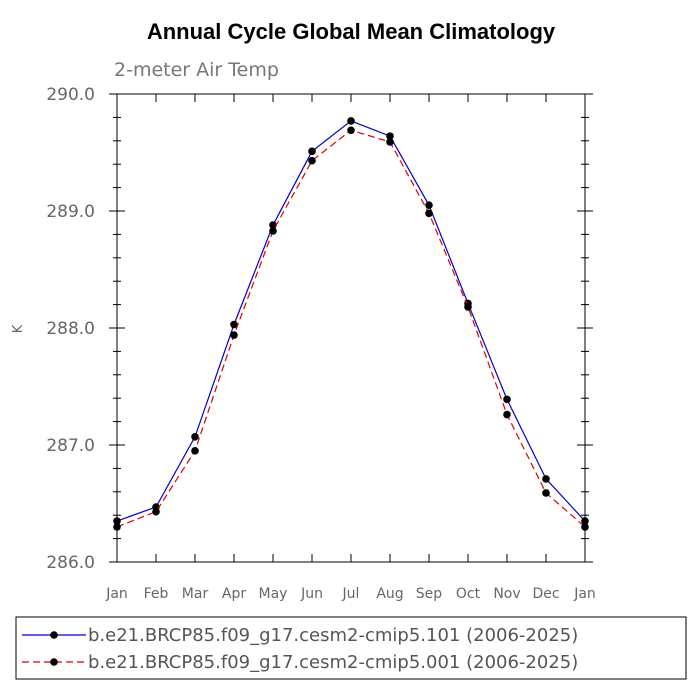 This screenshot has width=700, height=700. Describe the element at coordinates (195, 594) in the screenshot. I see `x-tick-label: Mar` at that location.